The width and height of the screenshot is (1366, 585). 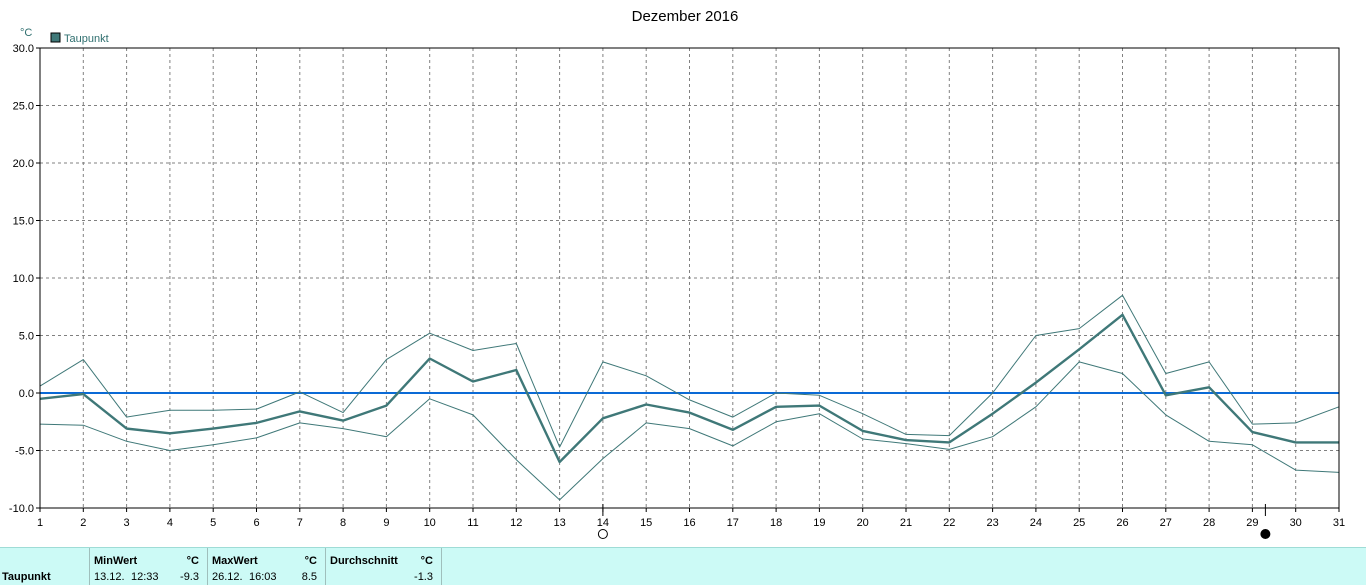 What do you see at coordinates (263, 577) in the screenshot?
I see `max-time: 16:03` at bounding box center [263, 577].